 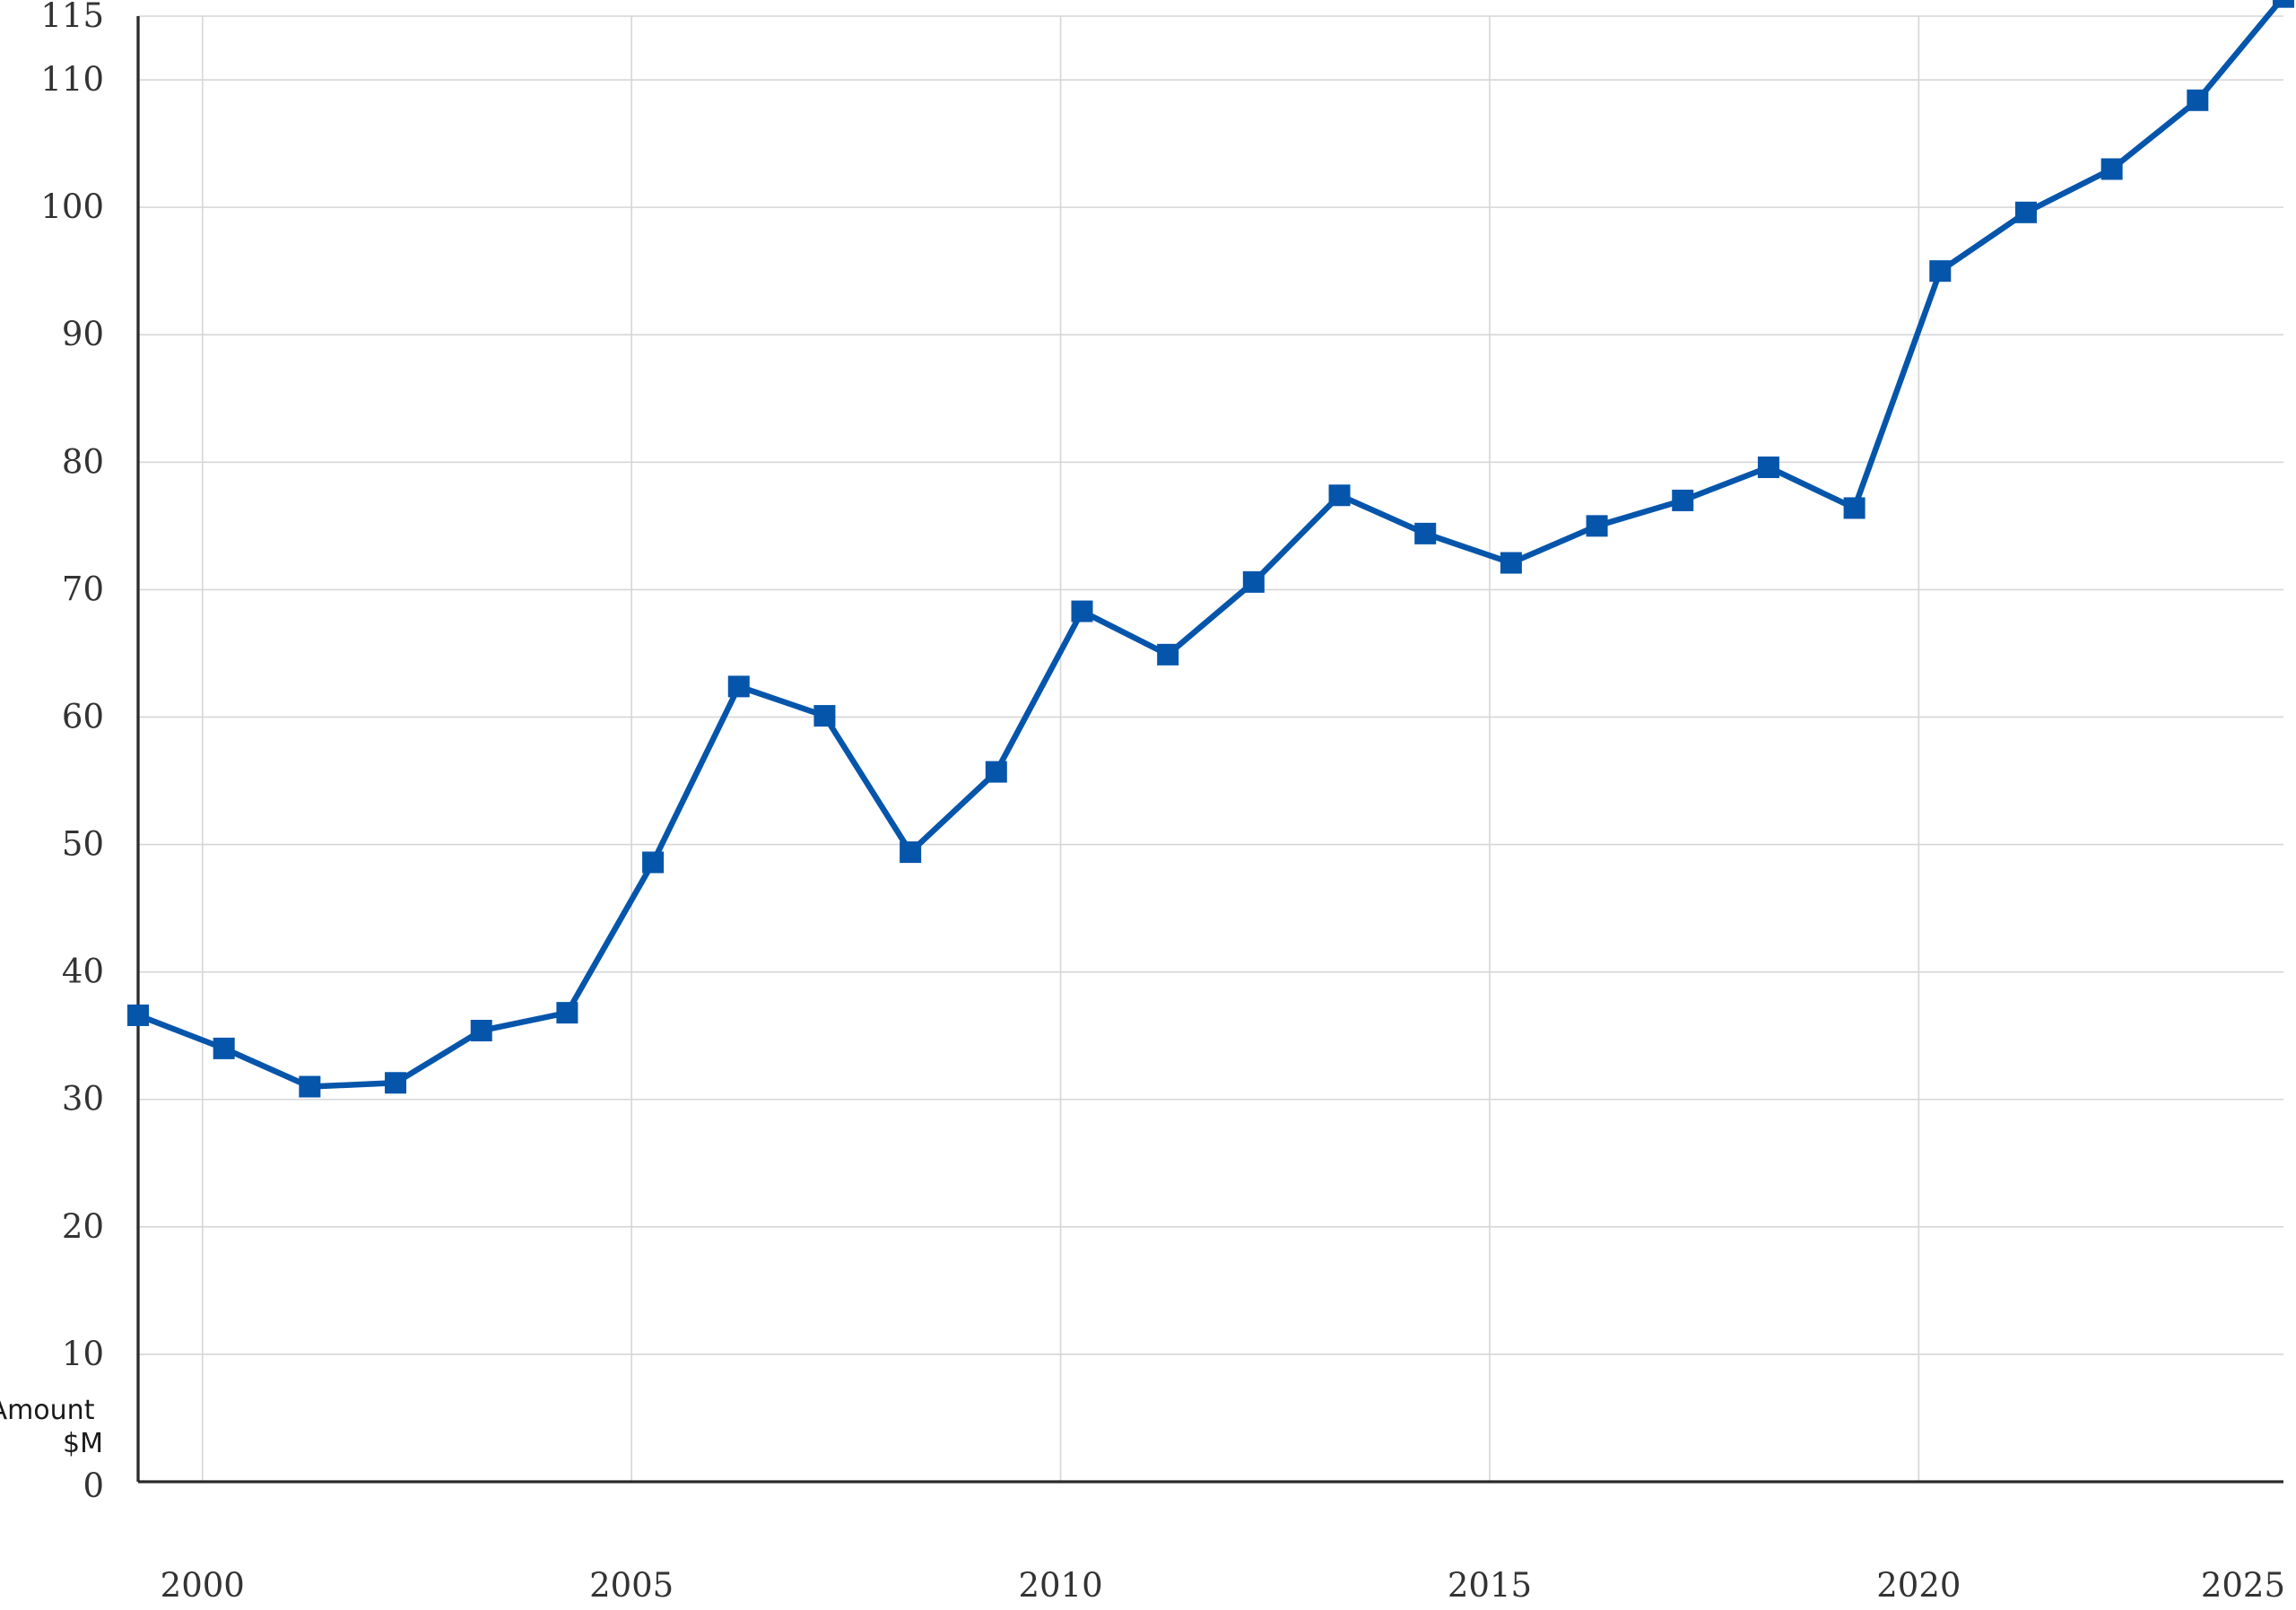 I want to click on y-tick-label-115: 115, so click(x=72, y=17).